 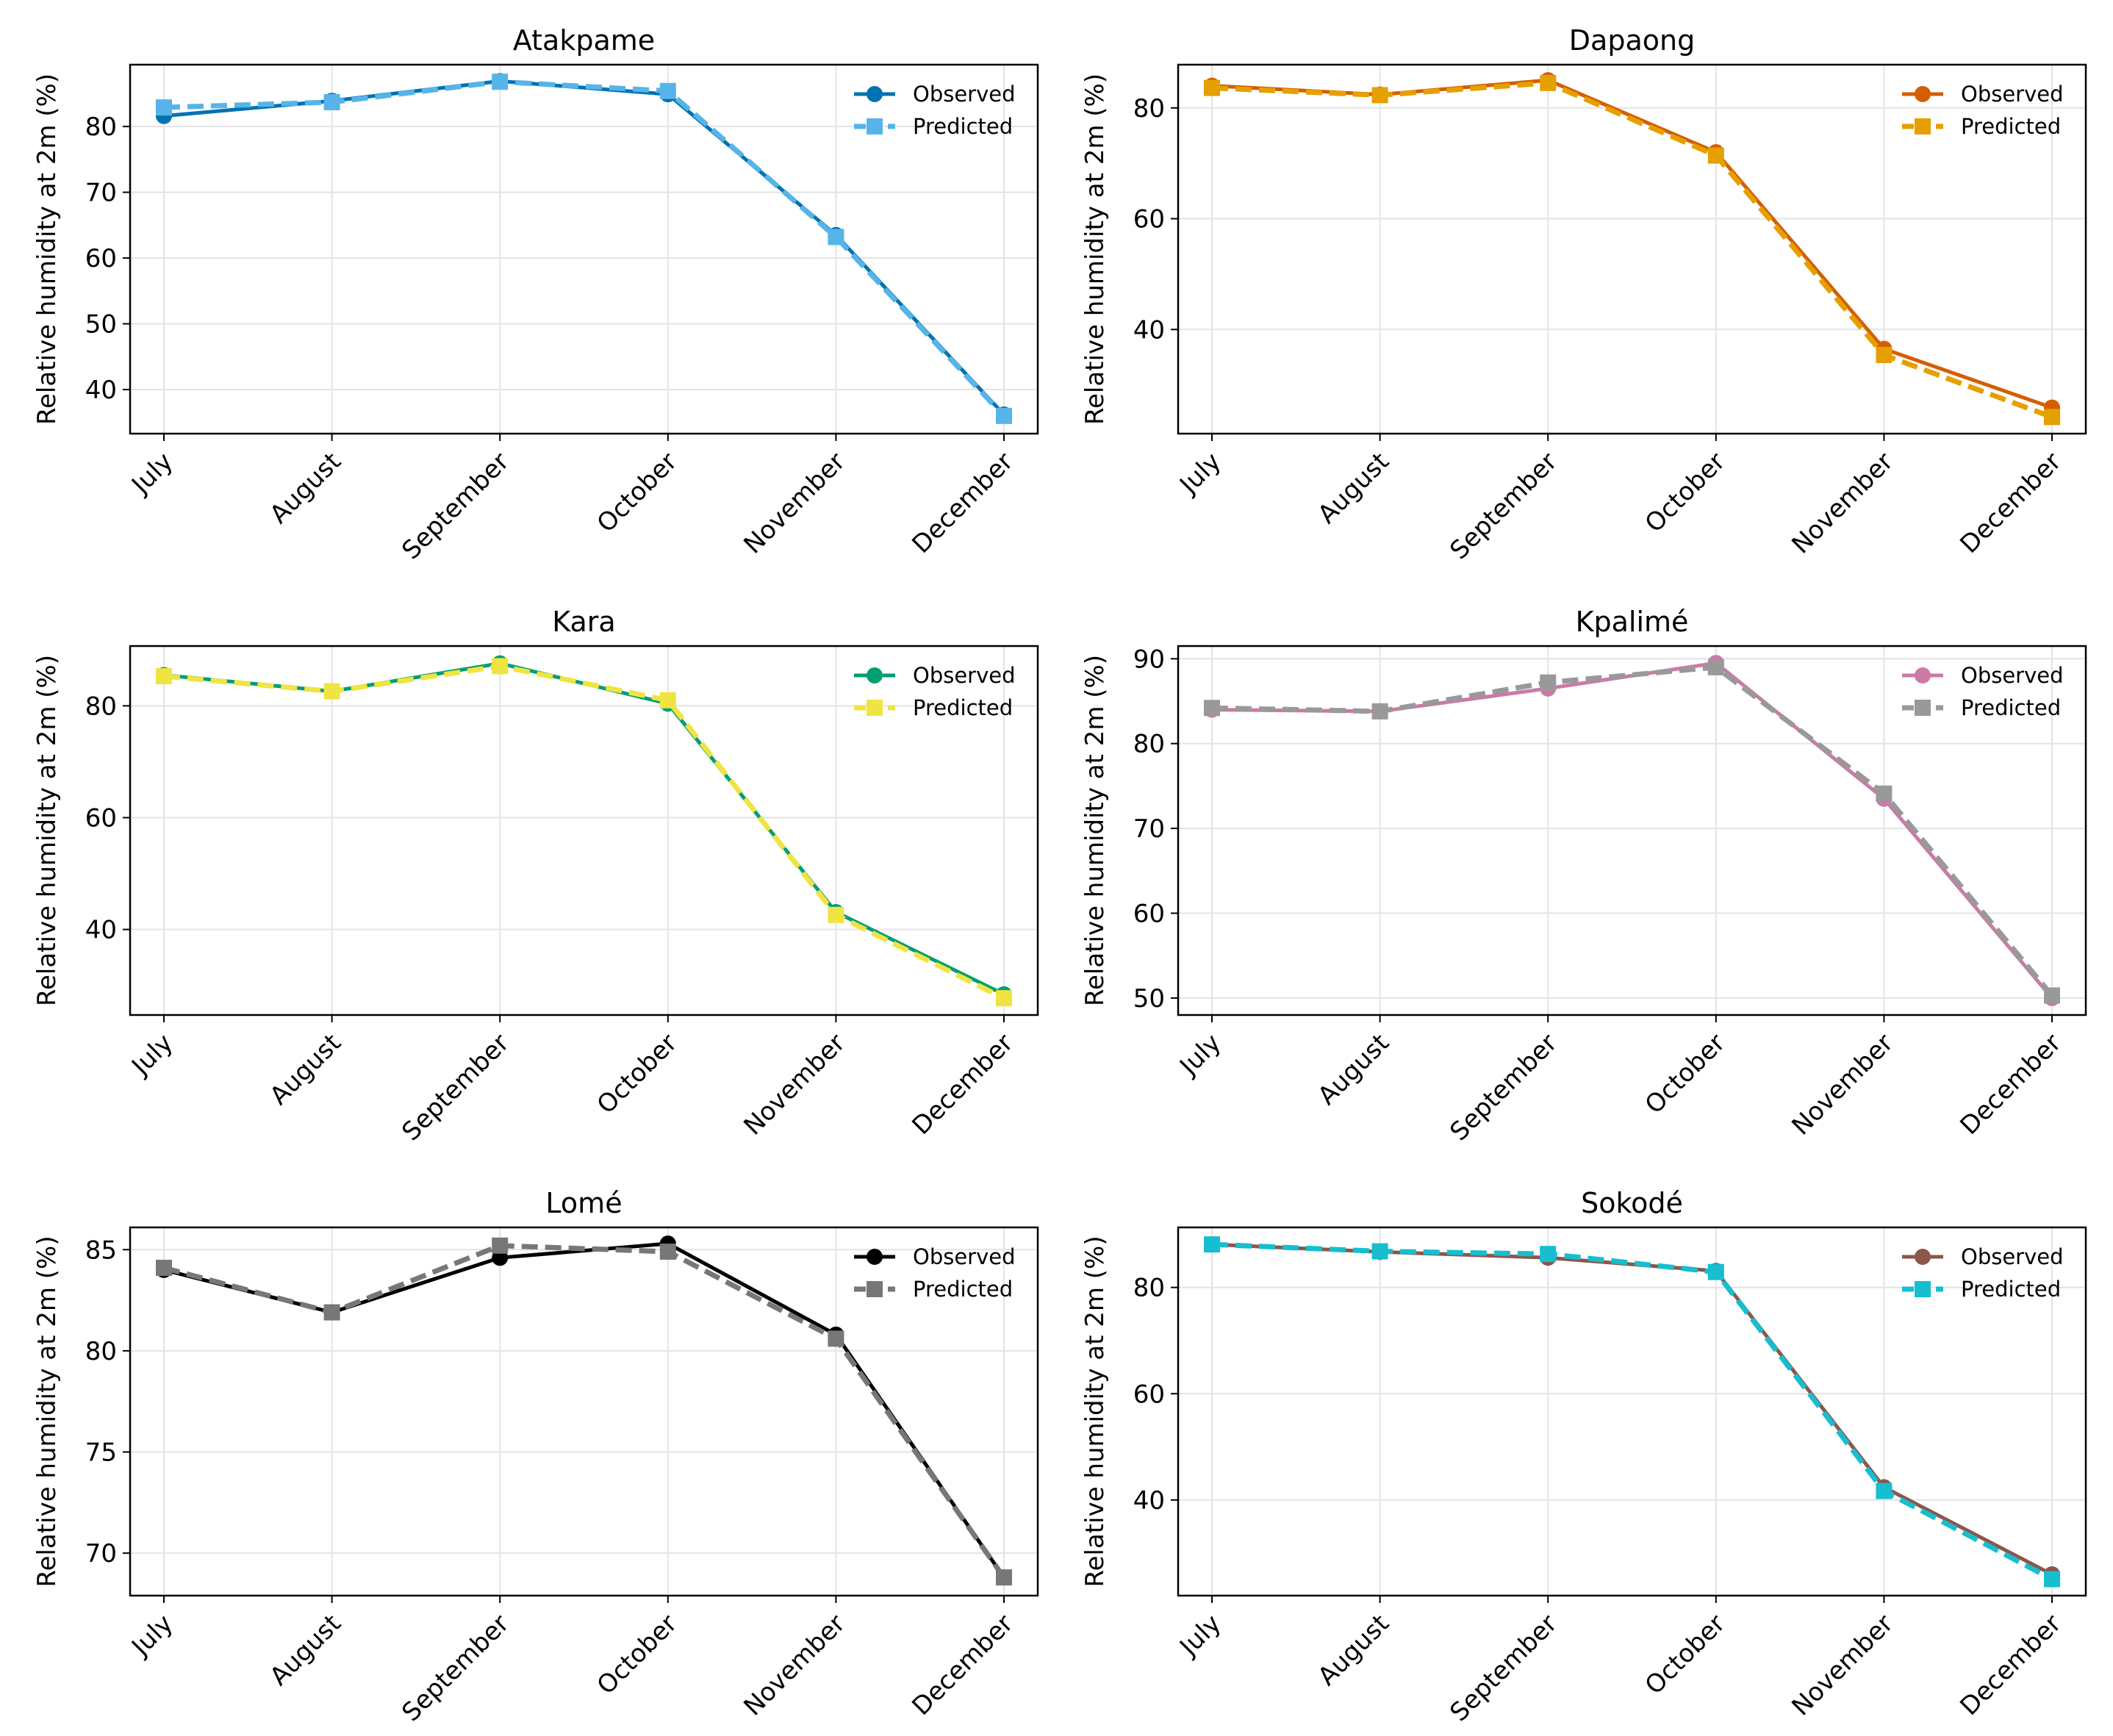 I want to click on panel-title: Lomé, so click(x=583, y=1203).